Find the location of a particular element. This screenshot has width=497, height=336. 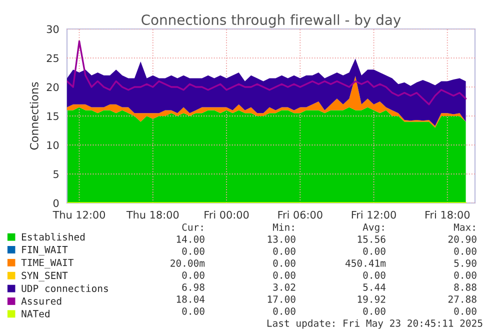

x-tick-label: Fri 18:00 is located at coordinates (448, 214).